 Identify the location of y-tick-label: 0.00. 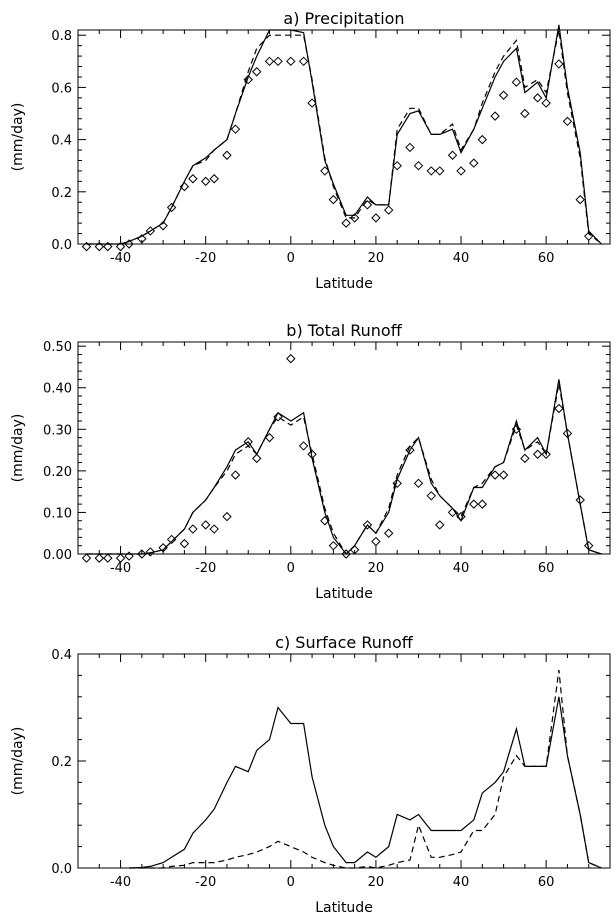
(57, 555).